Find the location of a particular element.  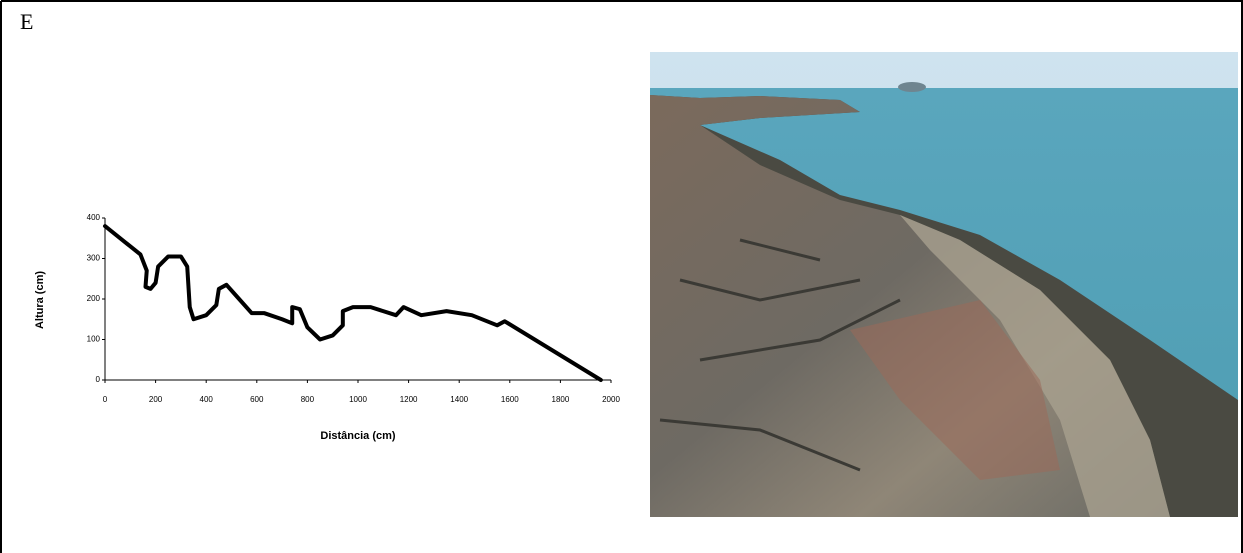

x-axis-title: Distância (cm) is located at coordinates (358, 436).